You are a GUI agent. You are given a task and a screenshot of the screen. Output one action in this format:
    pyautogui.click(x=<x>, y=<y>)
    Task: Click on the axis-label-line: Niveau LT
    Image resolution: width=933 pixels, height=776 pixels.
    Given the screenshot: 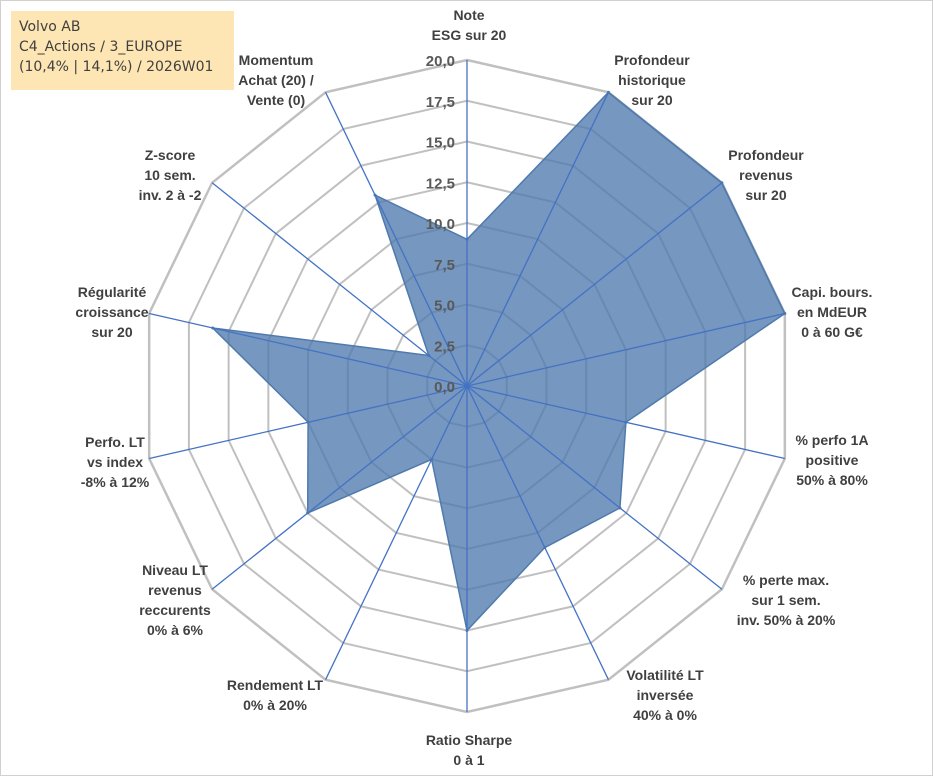 What is the action you would take?
    pyautogui.click(x=175, y=570)
    